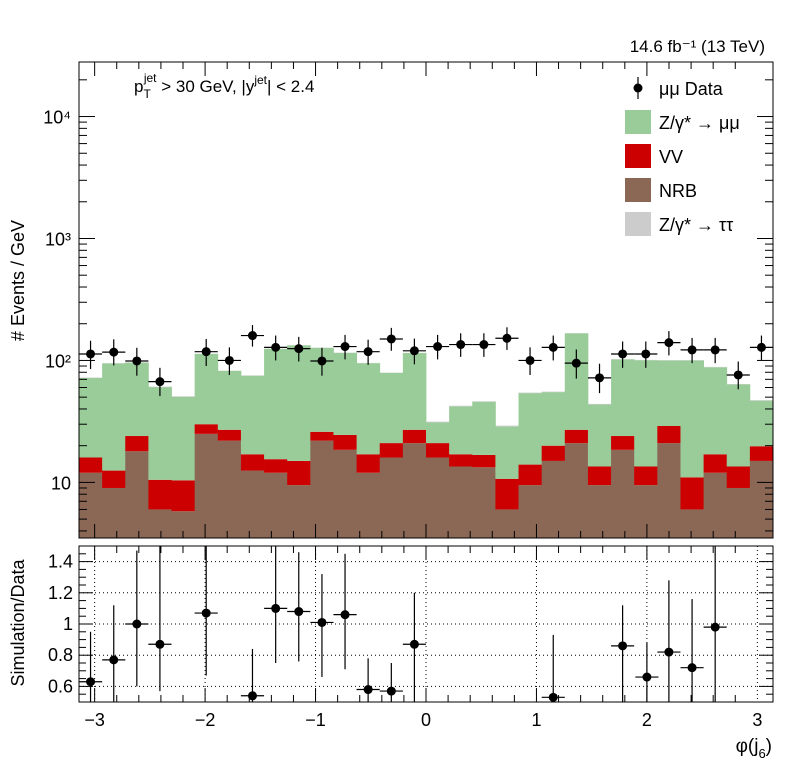 Image resolution: width=796 pixels, height=772 pixels. What do you see at coordinates (647, 720) in the screenshot?
I see `x-tick-label-5: 2` at bounding box center [647, 720].